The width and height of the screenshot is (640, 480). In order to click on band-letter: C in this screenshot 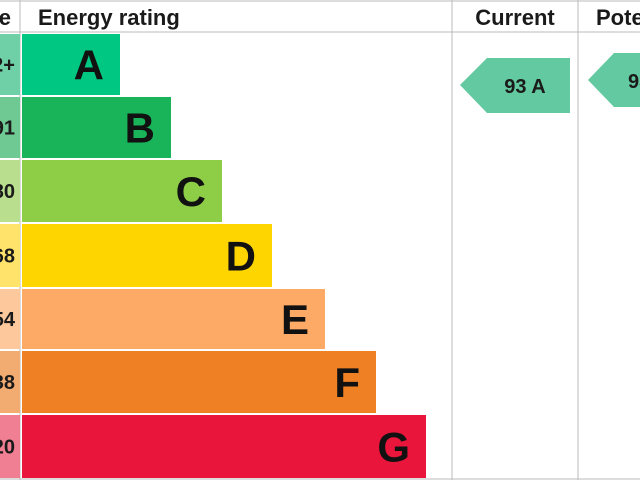, I will do `click(191, 191)`.